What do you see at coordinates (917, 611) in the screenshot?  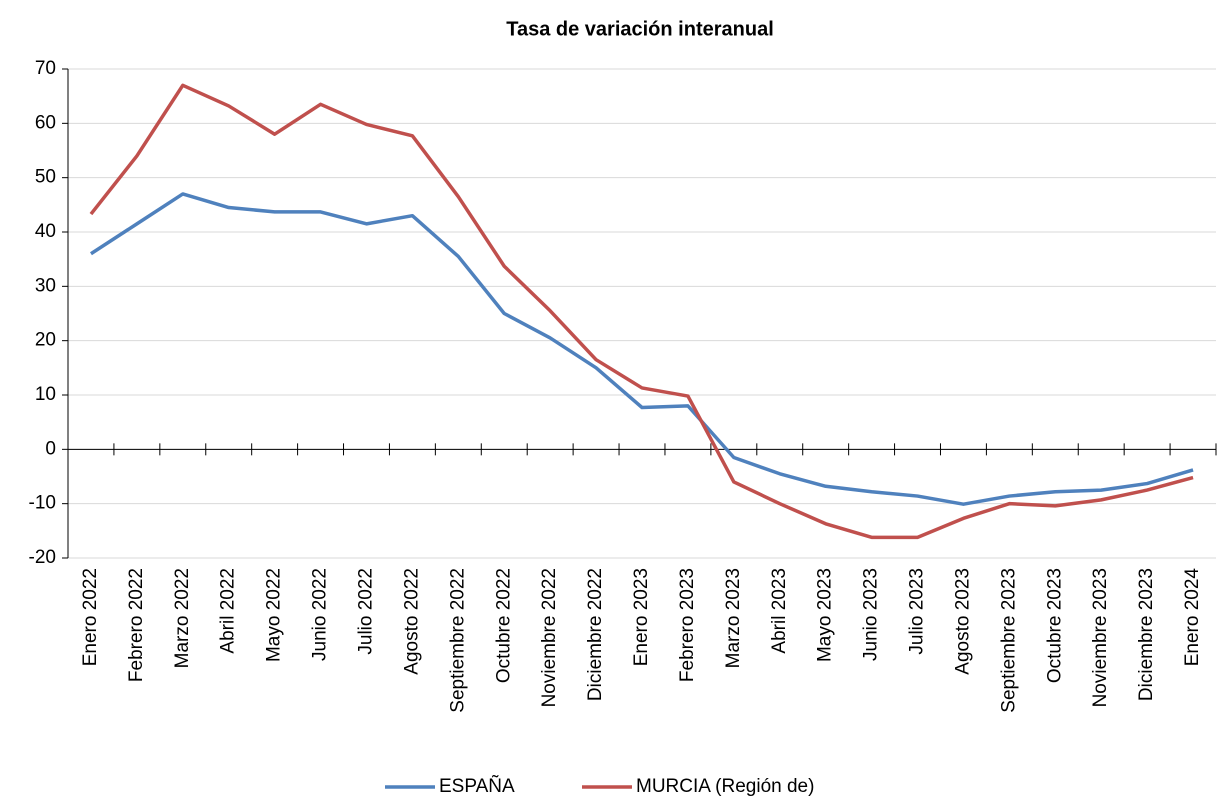 I see `x-tick-label: Julio 2023` at bounding box center [917, 611].